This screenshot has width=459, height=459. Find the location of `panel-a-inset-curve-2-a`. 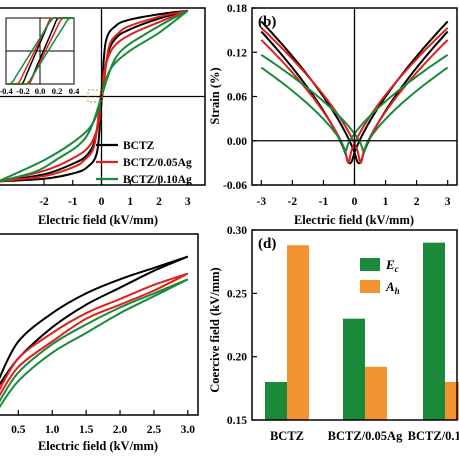

panel-a-inset-curve-2-a is located at coordinates (39, 50).